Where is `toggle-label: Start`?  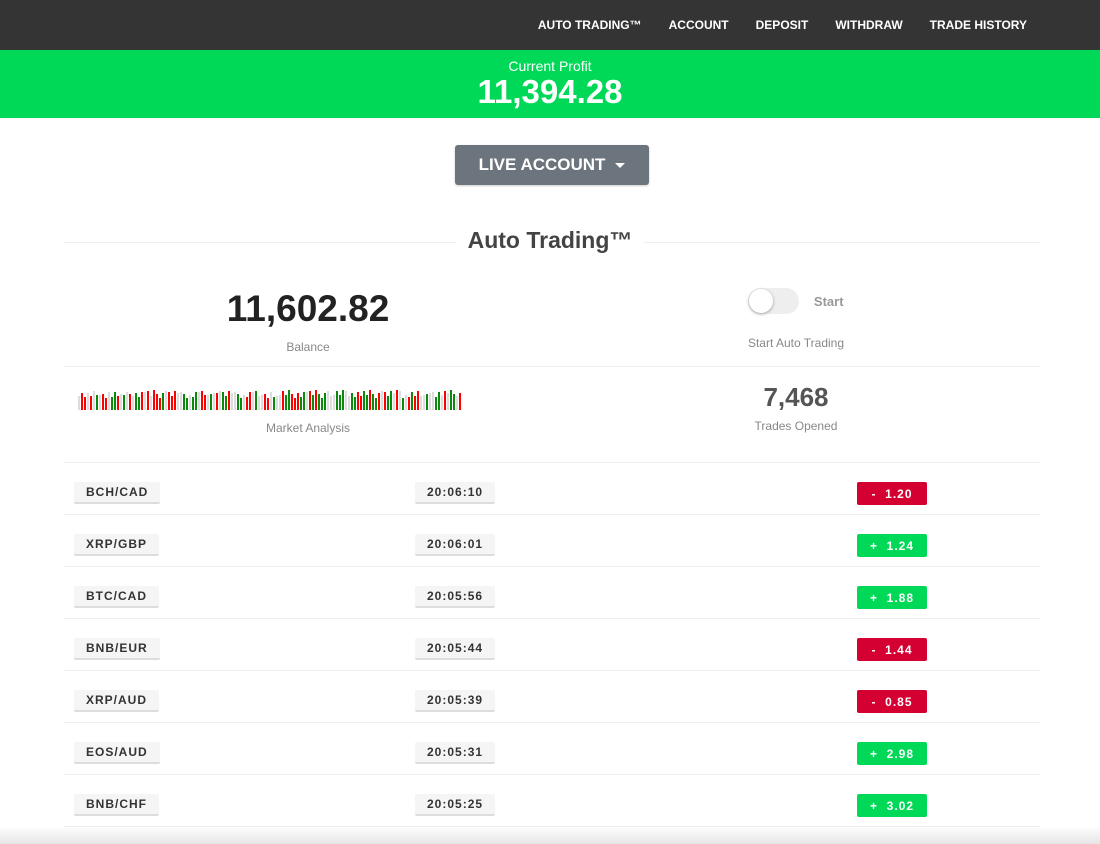
toggle-label: Start is located at coordinates (828, 301).